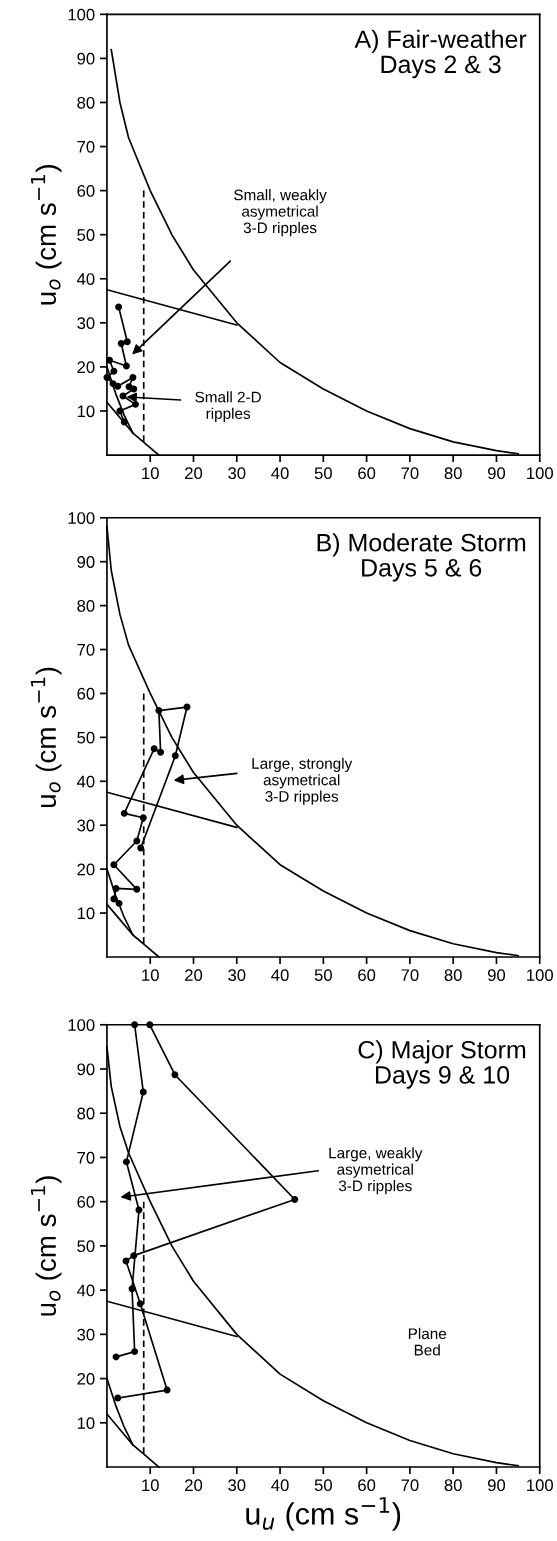 This screenshot has height=1541, width=557. What do you see at coordinates (280, 213) in the screenshot?
I see `annotation: Small, weakly asymetrical 3-D ripples` at bounding box center [280, 213].